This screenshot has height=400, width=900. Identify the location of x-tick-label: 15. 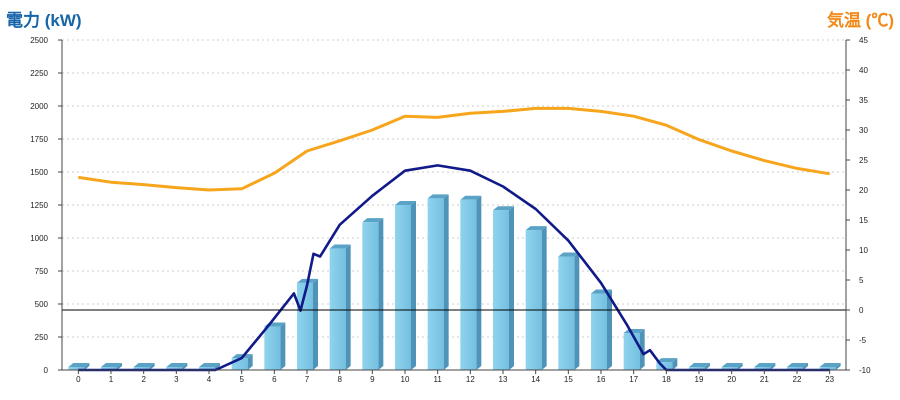
(568, 379).